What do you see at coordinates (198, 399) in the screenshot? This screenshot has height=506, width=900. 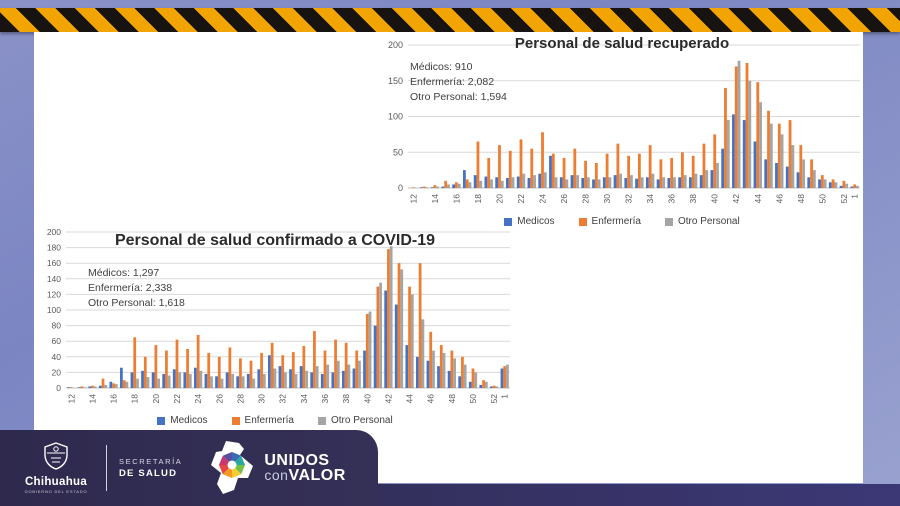 I see `x-tick-label: 24` at bounding box center [198, 399].